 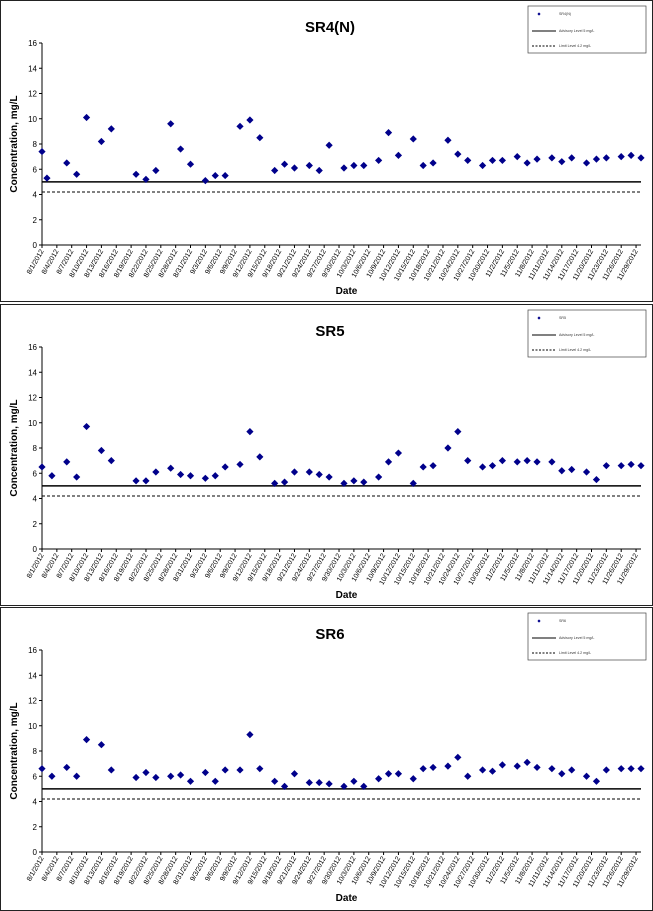 What do you see at coordinates (32, 94) in the screenshot?
I see `y-tick-label: 12` at bounding box center [32, 94].